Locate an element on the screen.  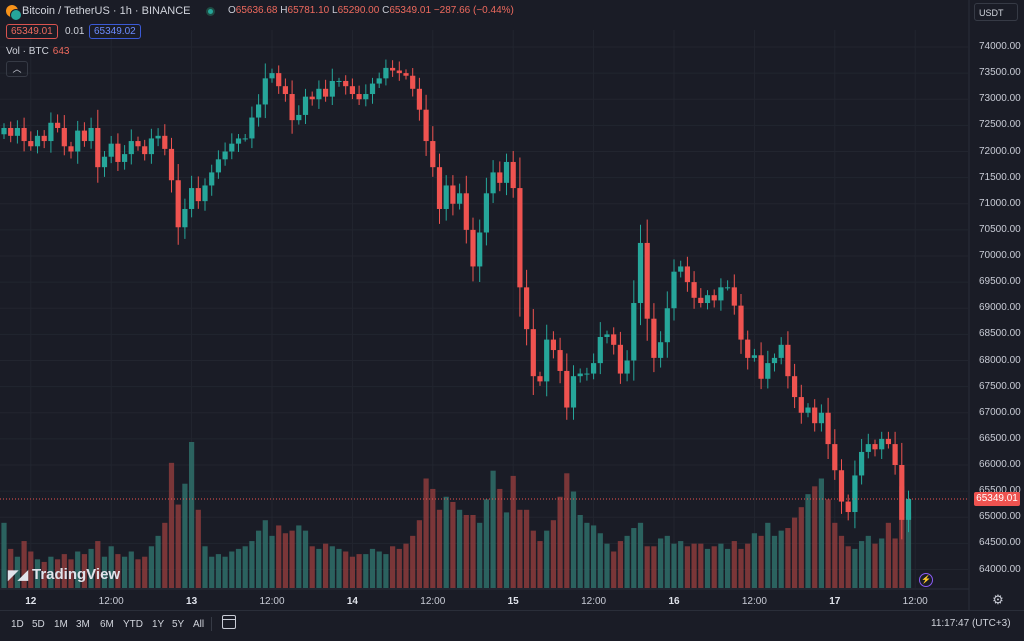
volume-value: 643 is located at coordinates (61, 51).